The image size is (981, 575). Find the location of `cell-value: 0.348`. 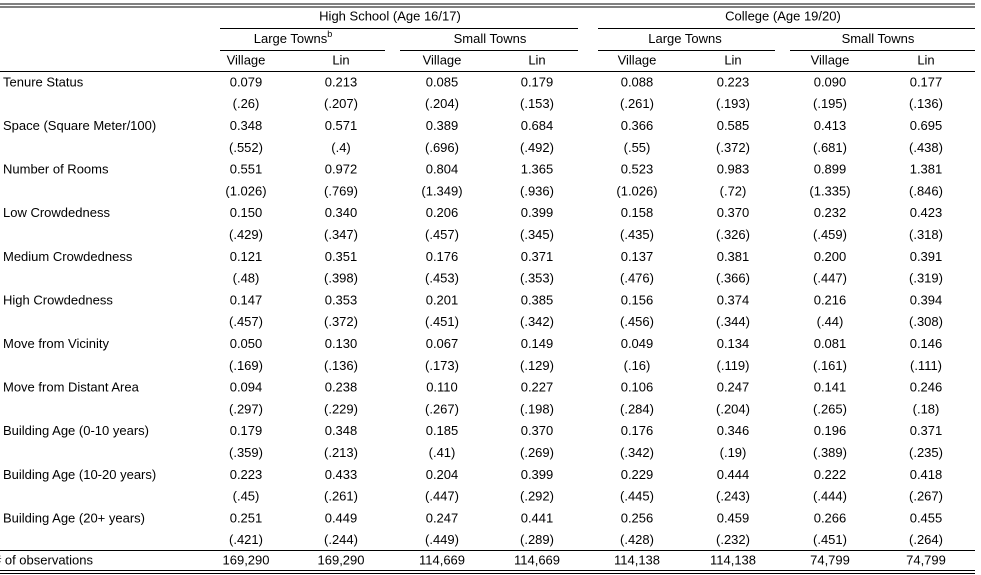

cell-value: 0.348 is located at coordinates (341, 430).